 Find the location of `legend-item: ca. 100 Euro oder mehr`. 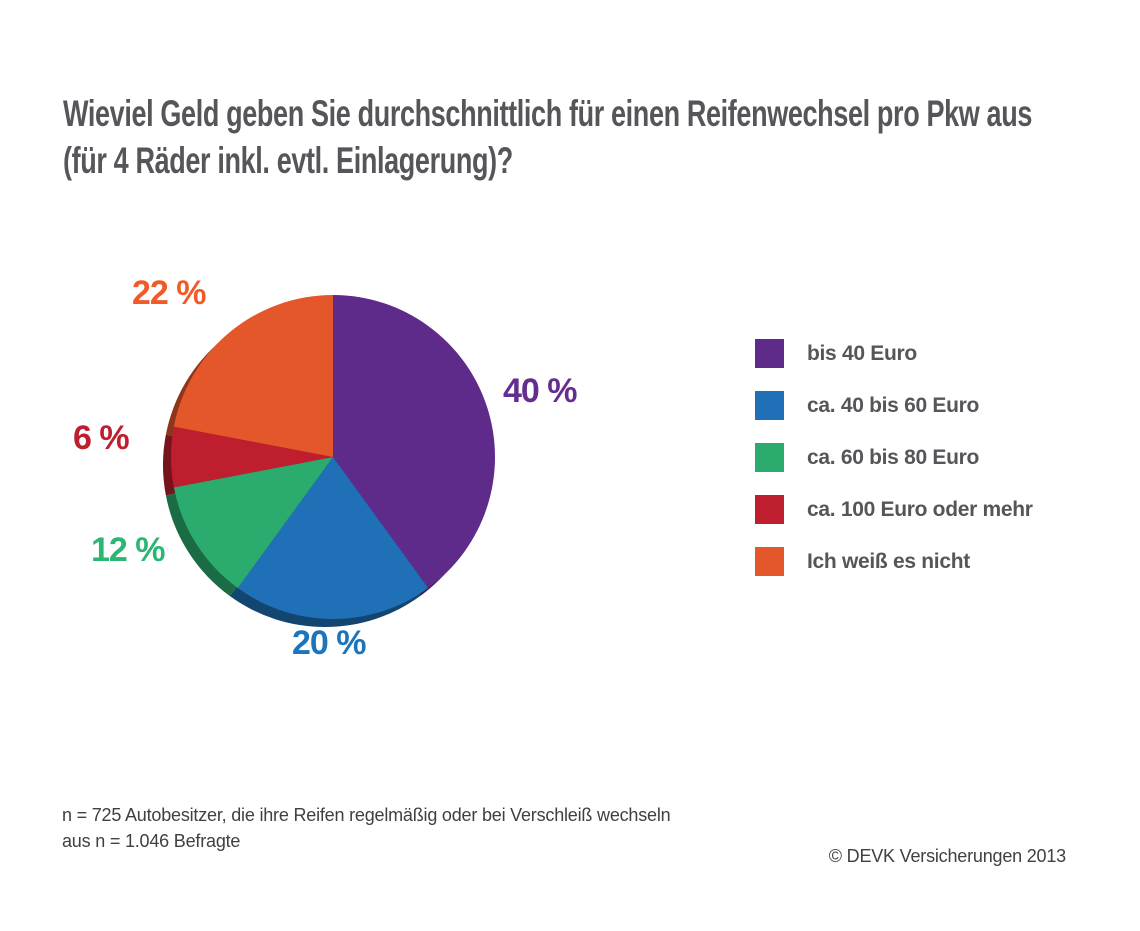

legend-item: ca. 100 Euro oder mehr is located at coordinates (894, 509).